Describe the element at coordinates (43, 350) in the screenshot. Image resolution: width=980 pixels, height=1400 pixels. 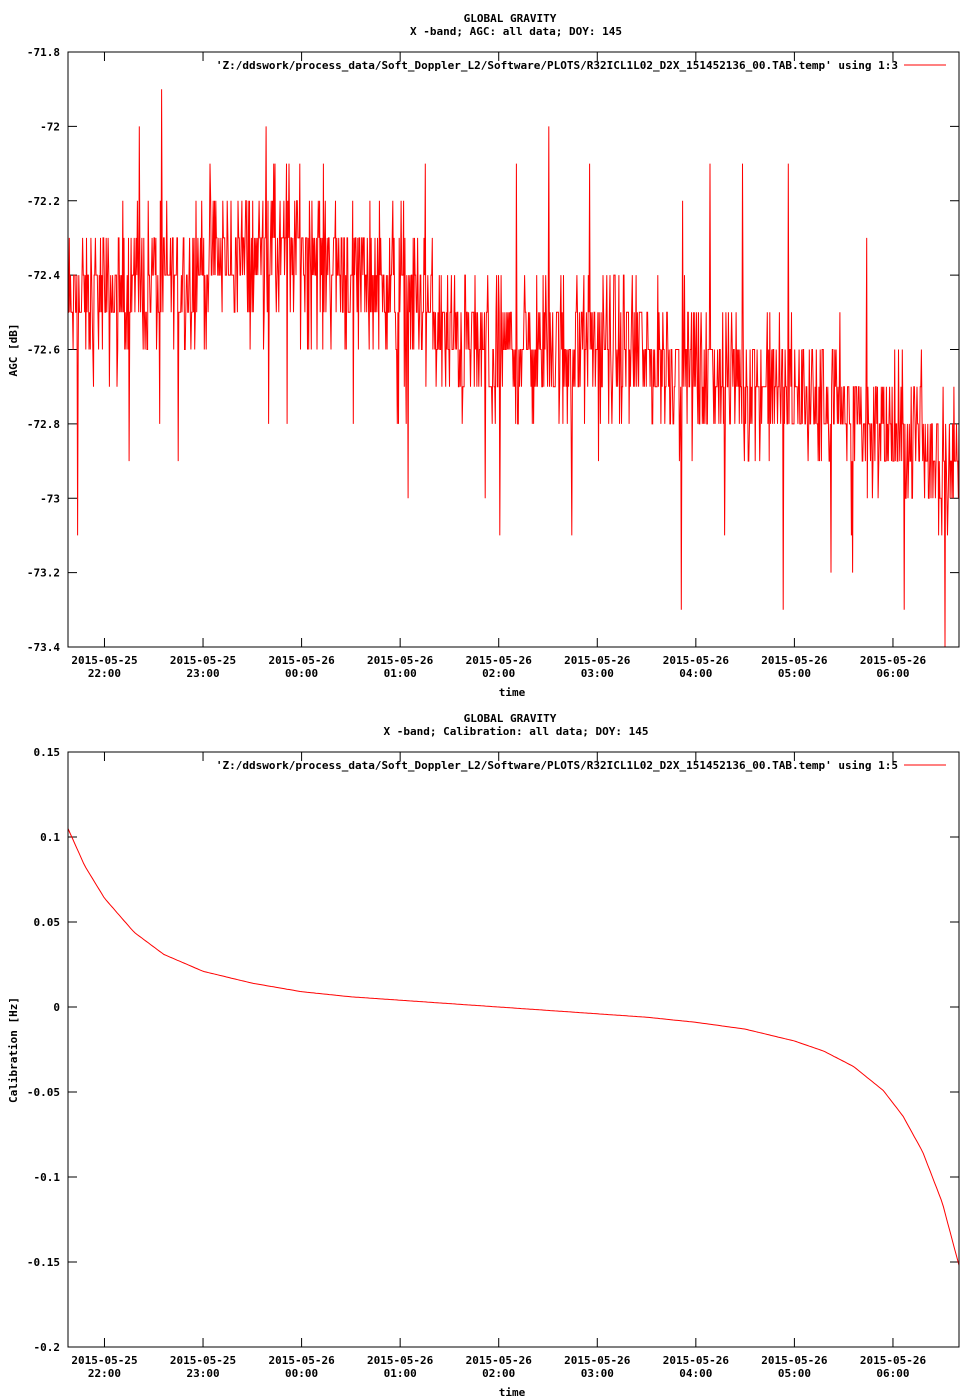
I see `y-tick-label: -72.6` at that location.